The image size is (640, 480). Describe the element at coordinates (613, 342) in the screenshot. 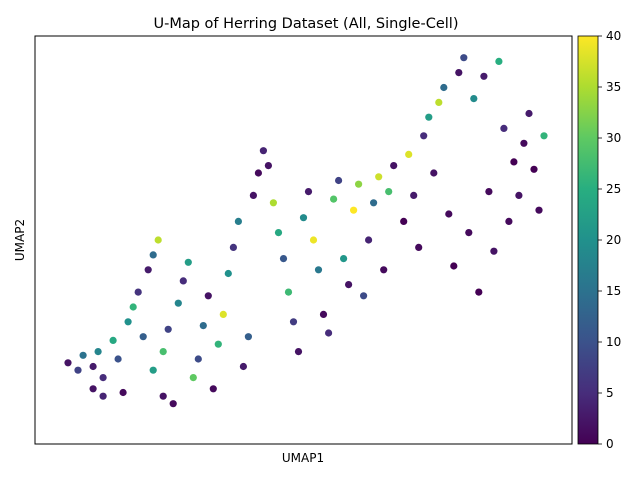

I see `colorbar-tick-label: 10` at that location.